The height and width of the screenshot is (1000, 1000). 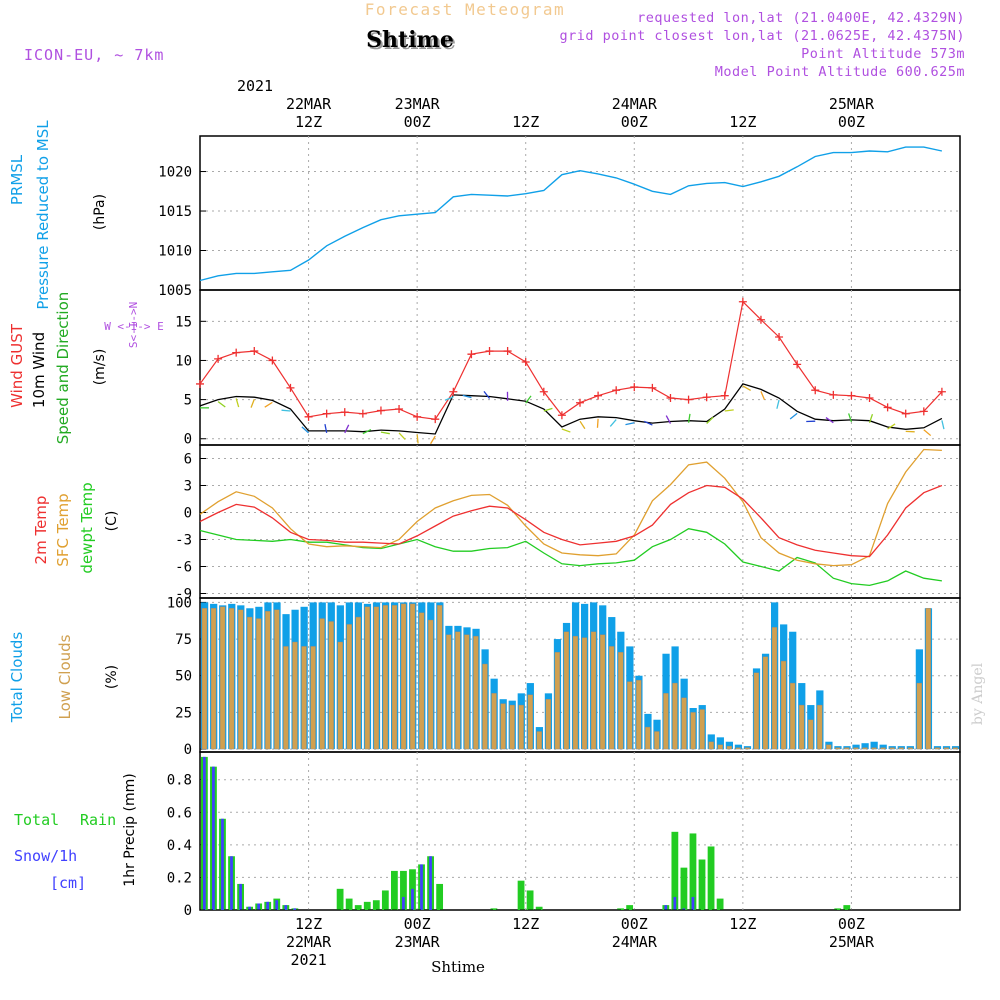 What do you see at coordinates (188, 750) in the screenshot?
I see `y-tick-label: 0` at bounding box center [188, 750].